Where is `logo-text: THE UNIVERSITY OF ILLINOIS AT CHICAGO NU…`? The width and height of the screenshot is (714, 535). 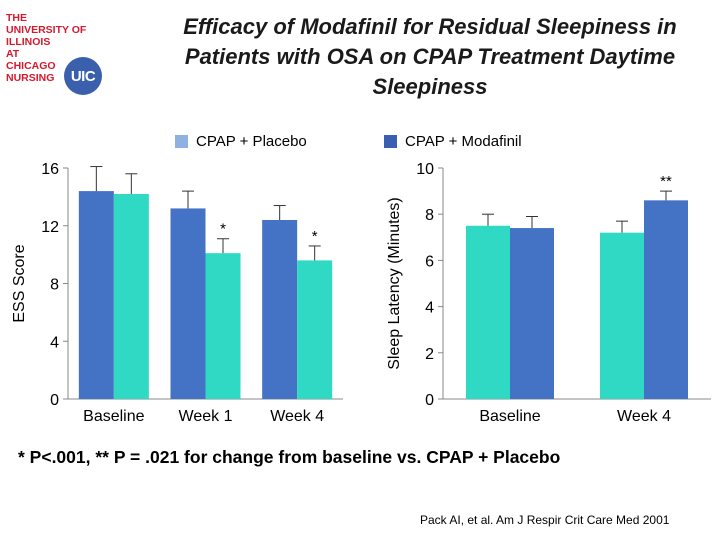 logo-text: THE UNIVERSITY OF ILLINOIS AT CHICAGO NU… is located at coordinates (46, 48).